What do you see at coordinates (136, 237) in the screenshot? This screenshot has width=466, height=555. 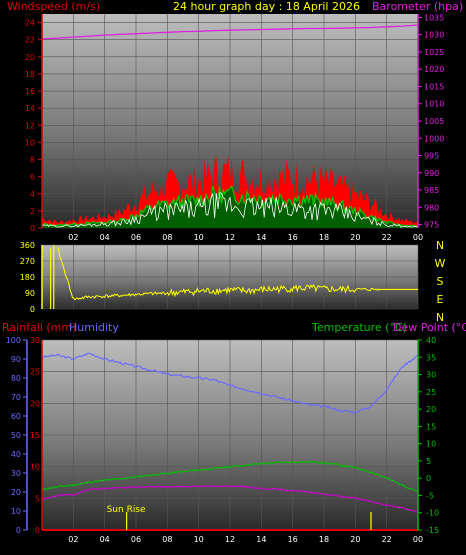 I see `hour-tick-label: 06` at bounding box center [136, 237].